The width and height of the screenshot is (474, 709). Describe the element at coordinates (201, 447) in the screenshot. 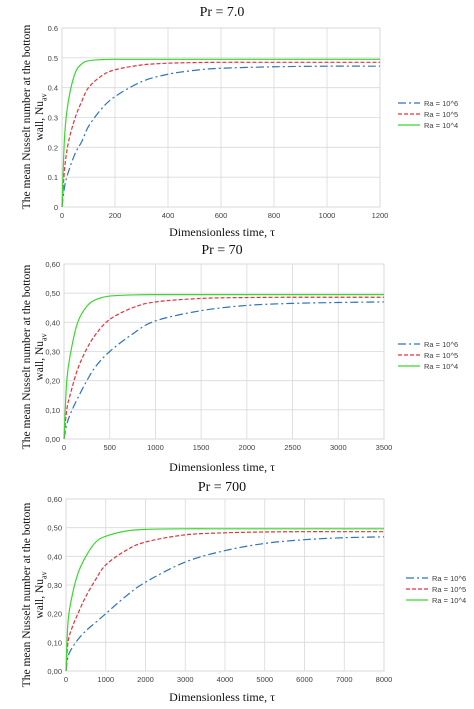

I see `x-tick-label: 1500` at that location.